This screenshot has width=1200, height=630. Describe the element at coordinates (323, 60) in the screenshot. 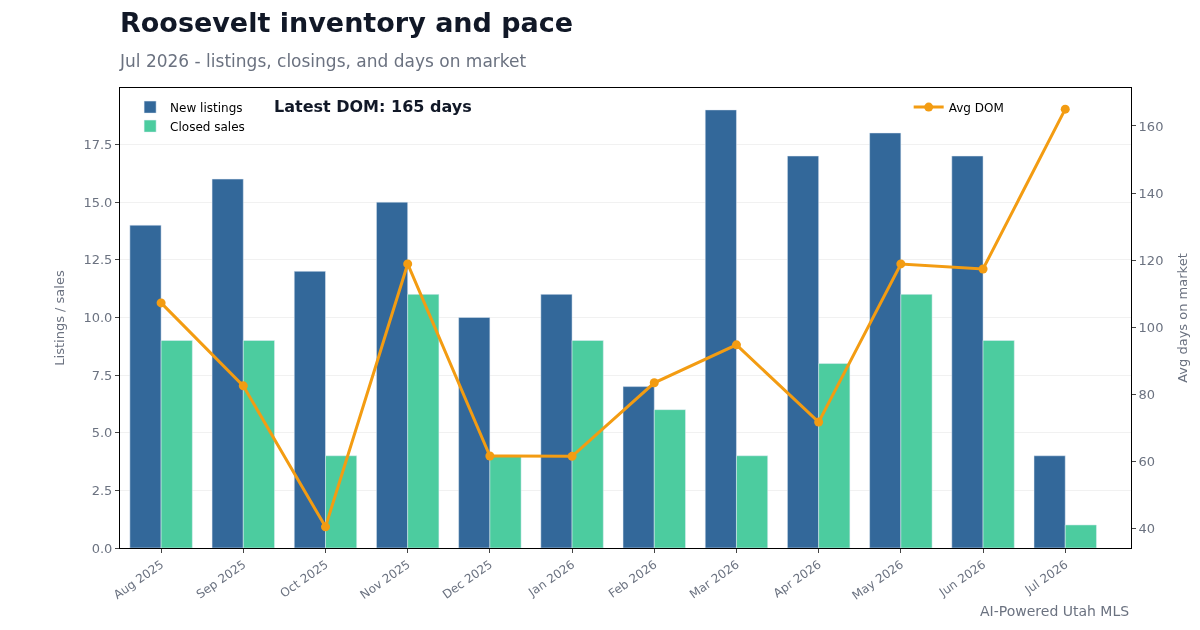

I see `chart-subtitle: Jul 2026 - listings, closings, and days on market` at that location.